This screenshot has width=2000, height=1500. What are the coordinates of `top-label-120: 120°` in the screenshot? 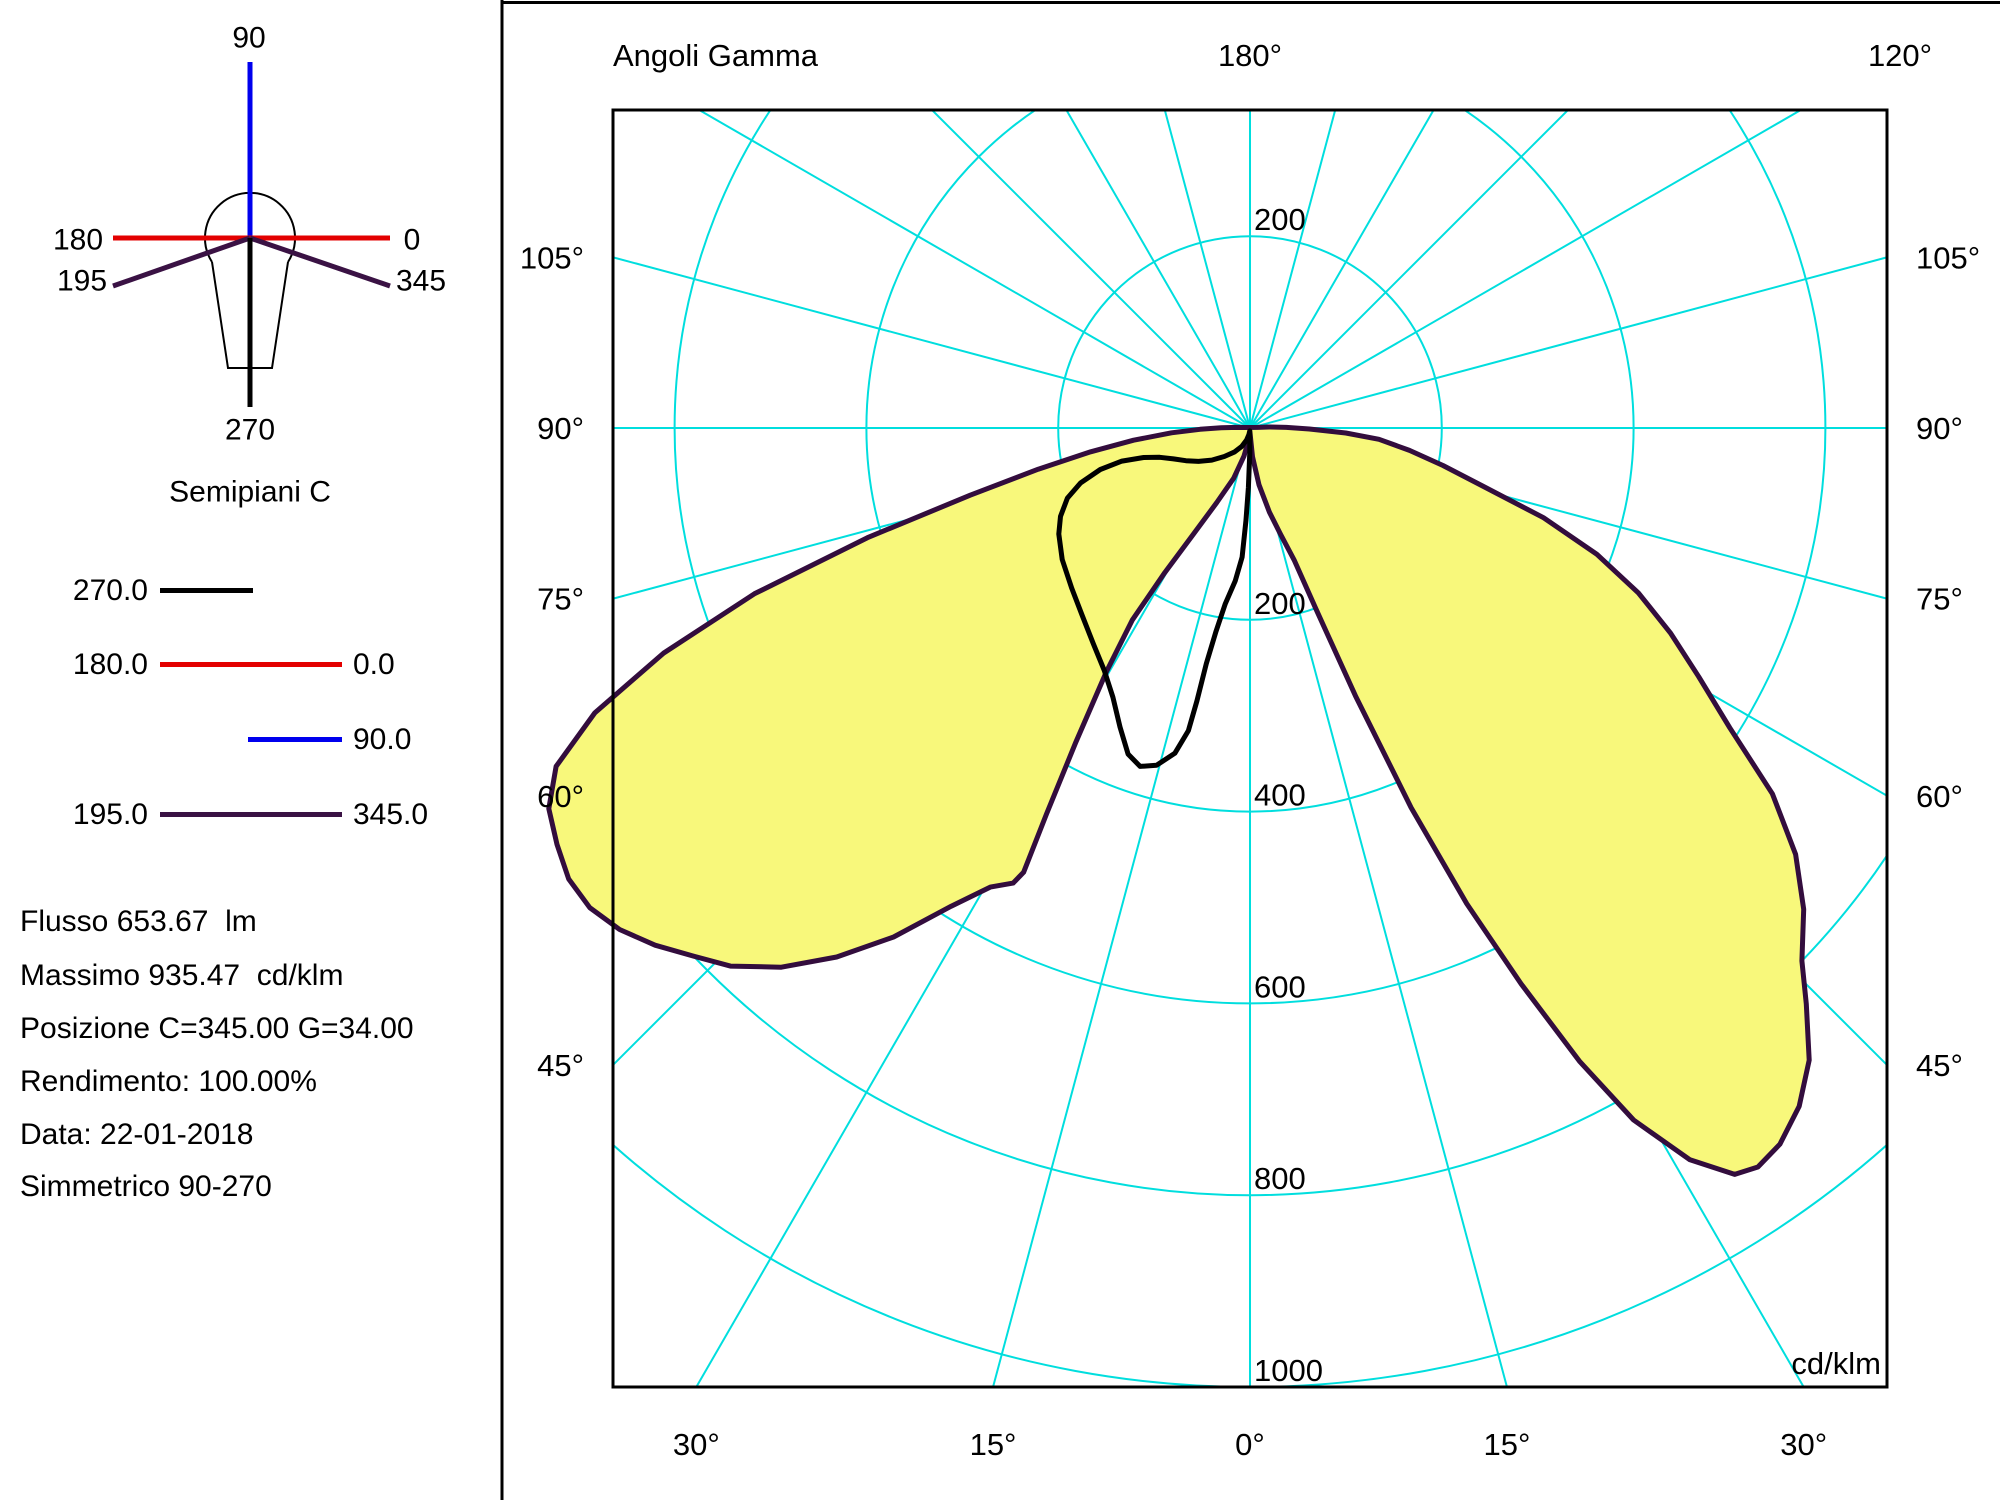 It's located at (1900, 55).